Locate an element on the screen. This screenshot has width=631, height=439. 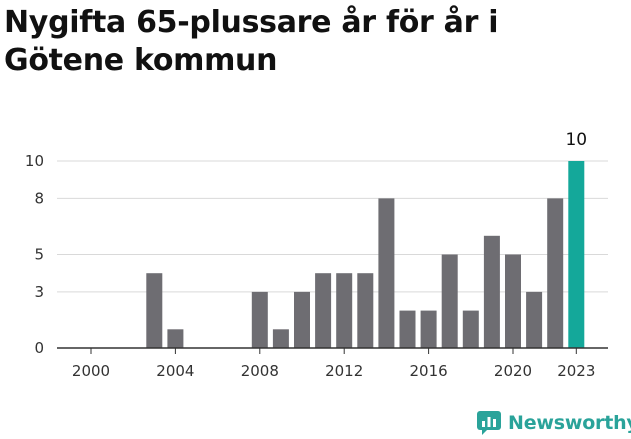
data-label-2023: 10 is located at coordinates (576, 140).